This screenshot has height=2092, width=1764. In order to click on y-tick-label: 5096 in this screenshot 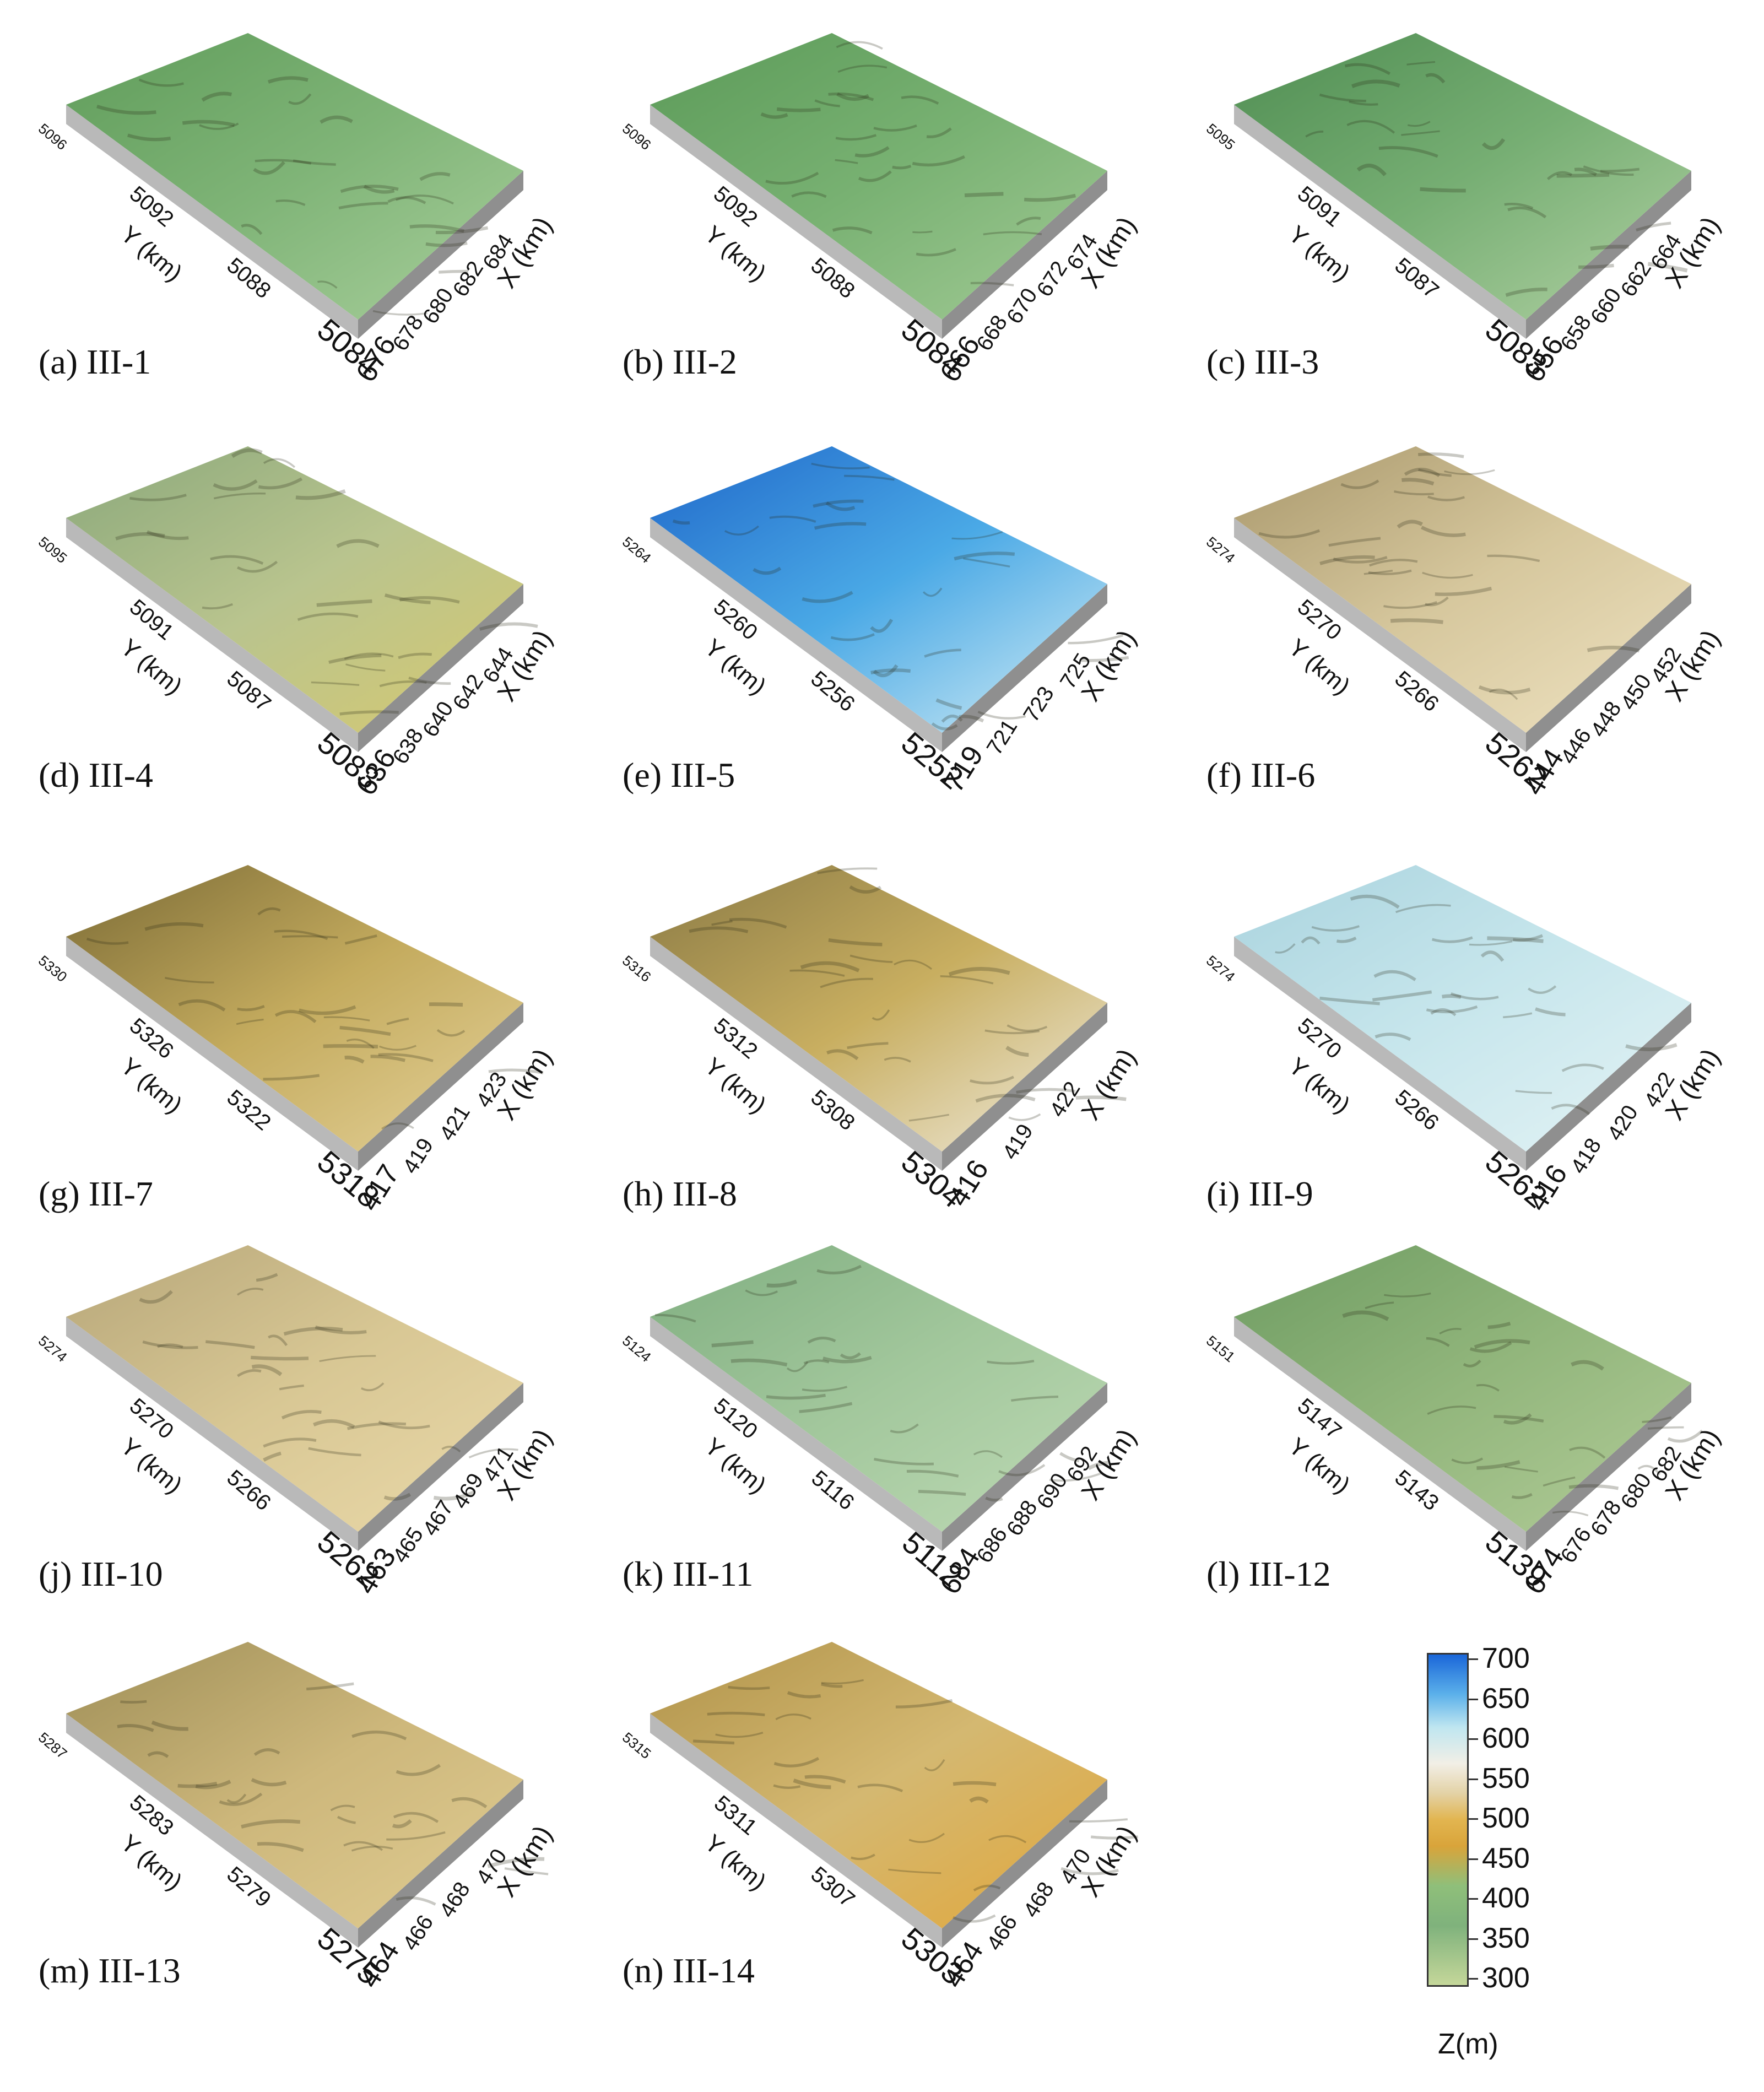, I will do `click(53, 136)`.